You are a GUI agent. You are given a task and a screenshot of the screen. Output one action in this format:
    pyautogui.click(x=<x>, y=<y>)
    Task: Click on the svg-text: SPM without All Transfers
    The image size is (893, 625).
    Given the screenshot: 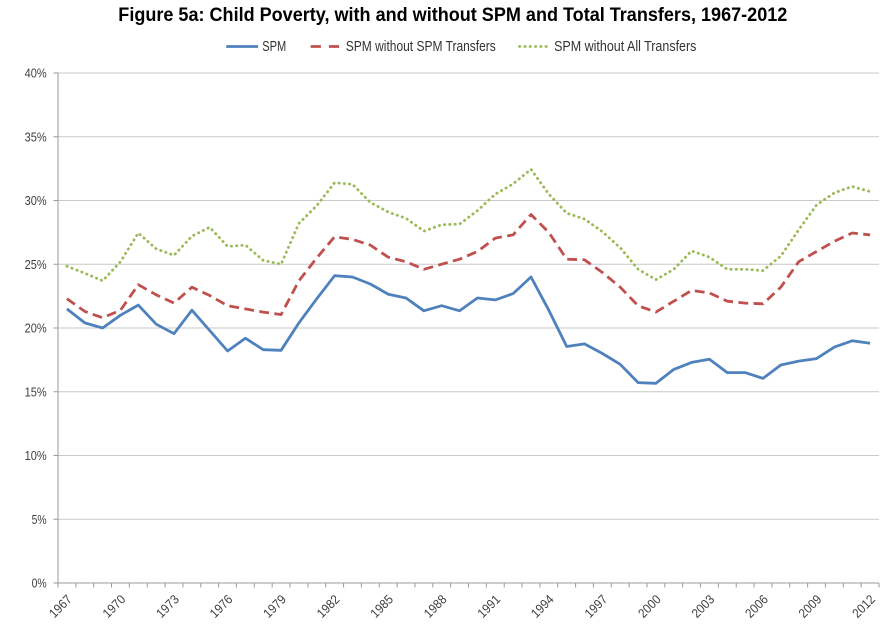 What is the action you would take?
    pyautogui.click(x=625, y=47)
    